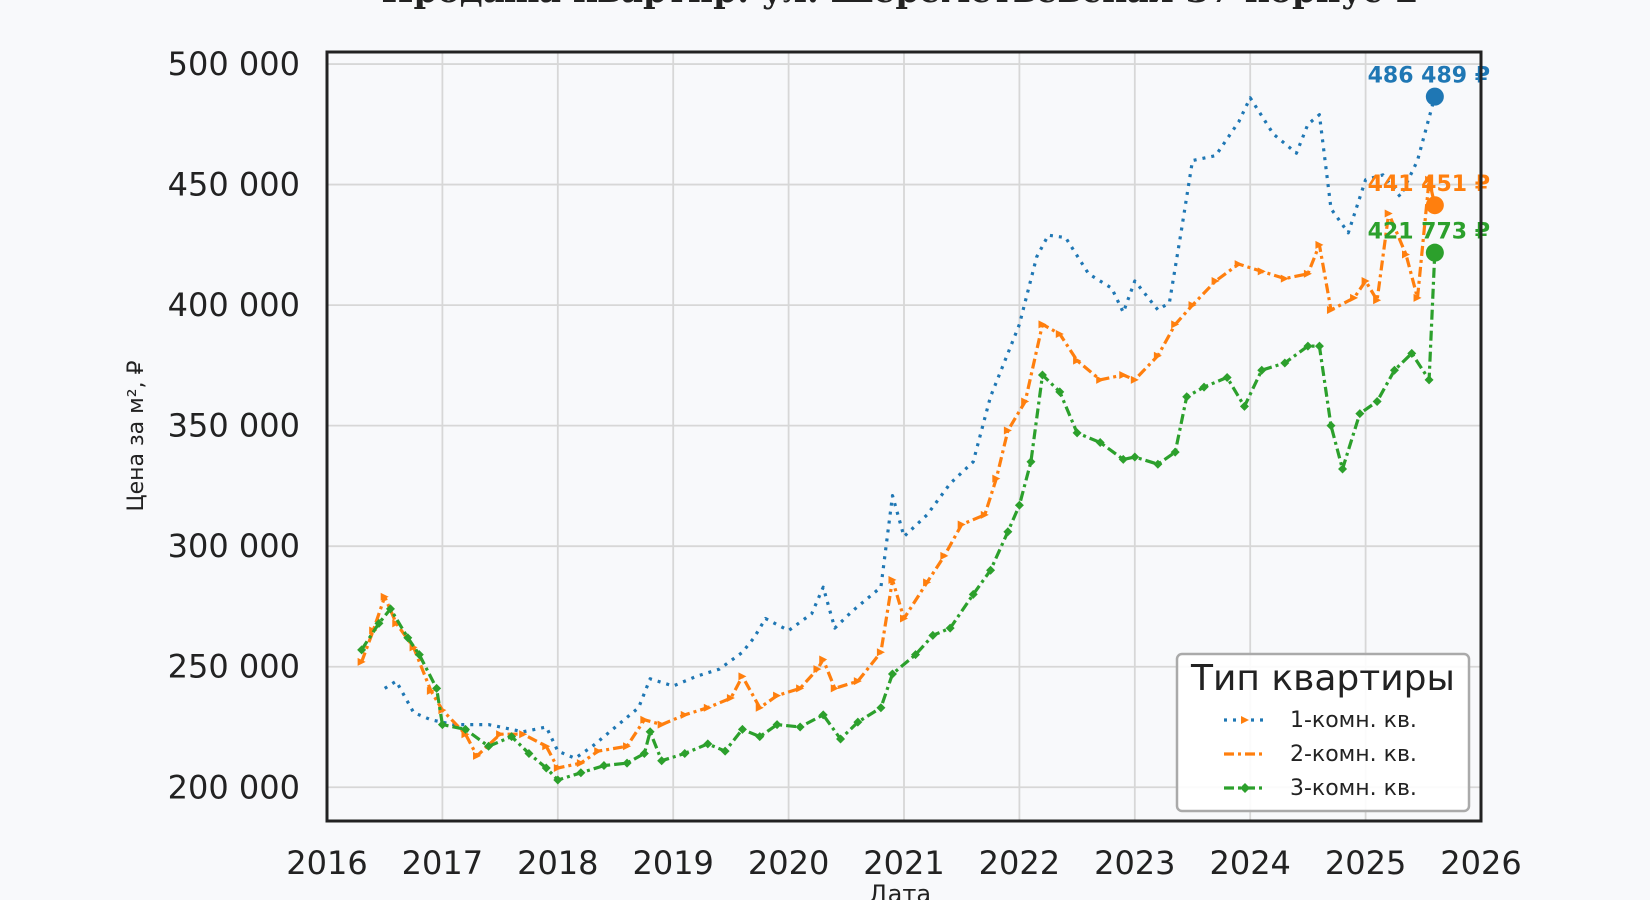 The width and height of the screenshot is (1650, 900). Describe the element at coordinates (900, 890) in the screenshot. I see `x-axis-label: Дата` at that location.